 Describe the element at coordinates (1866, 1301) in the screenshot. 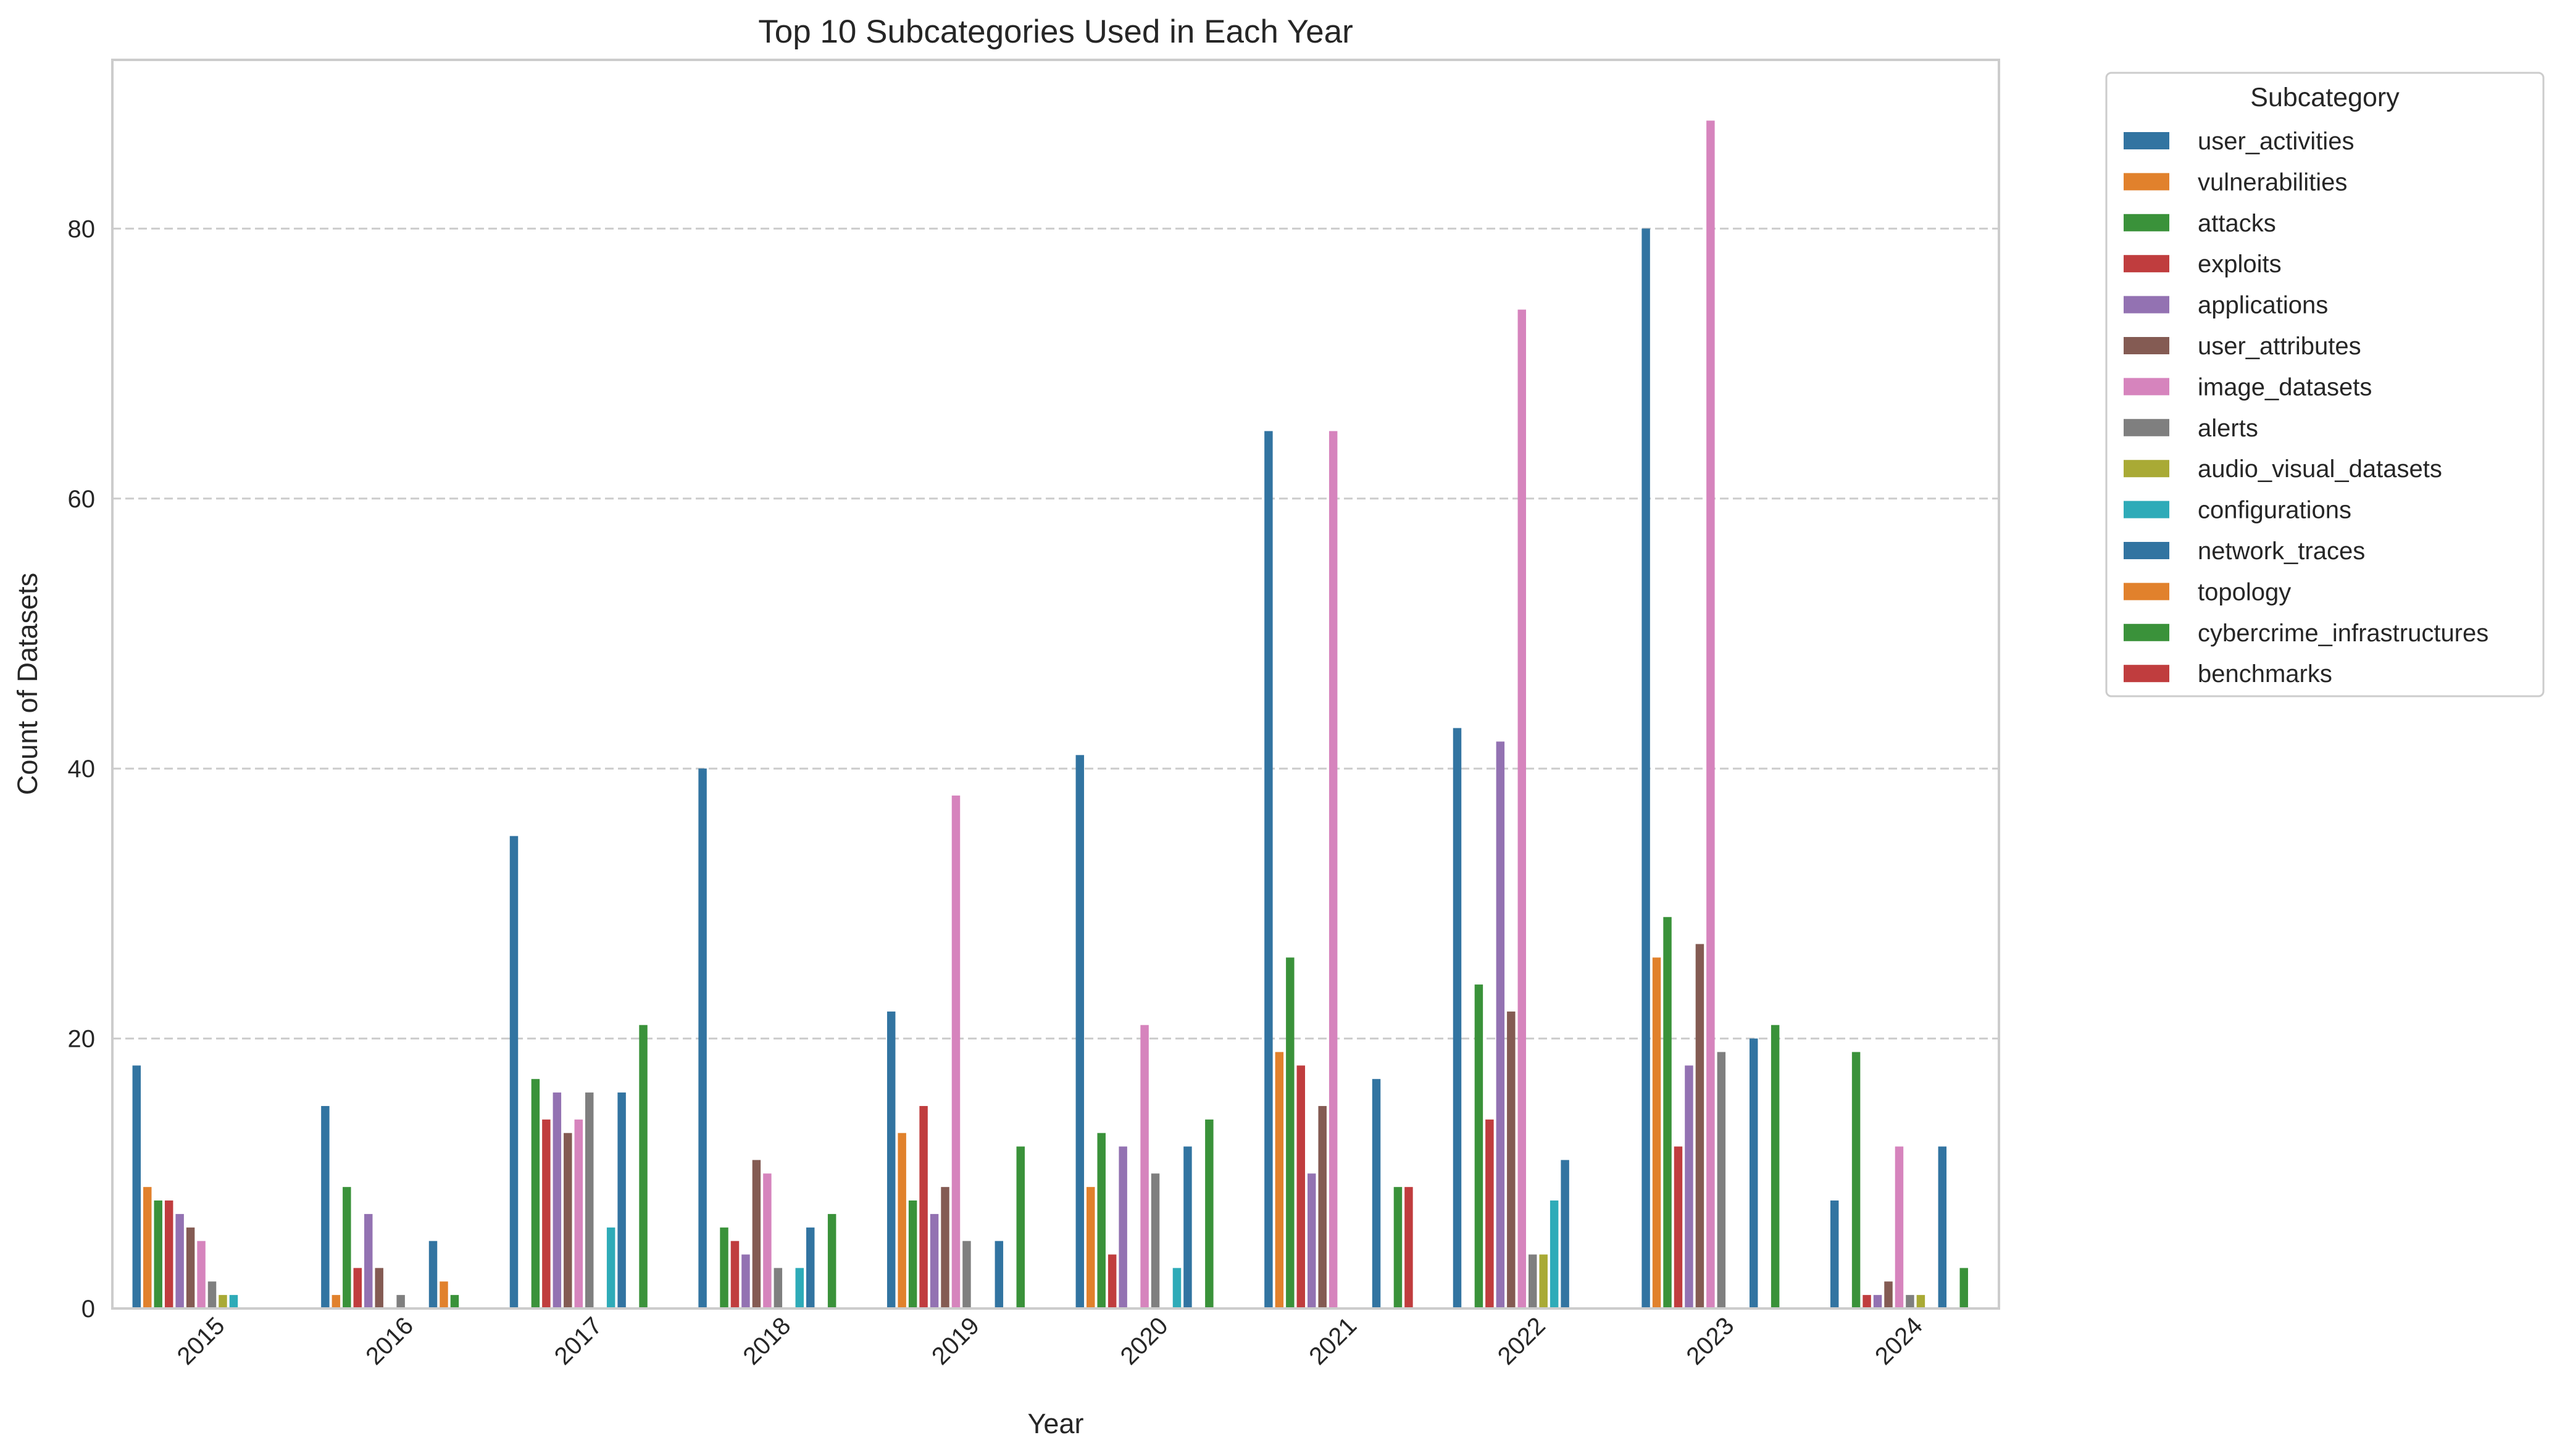

I see `bar-exploits-2024` at that location.